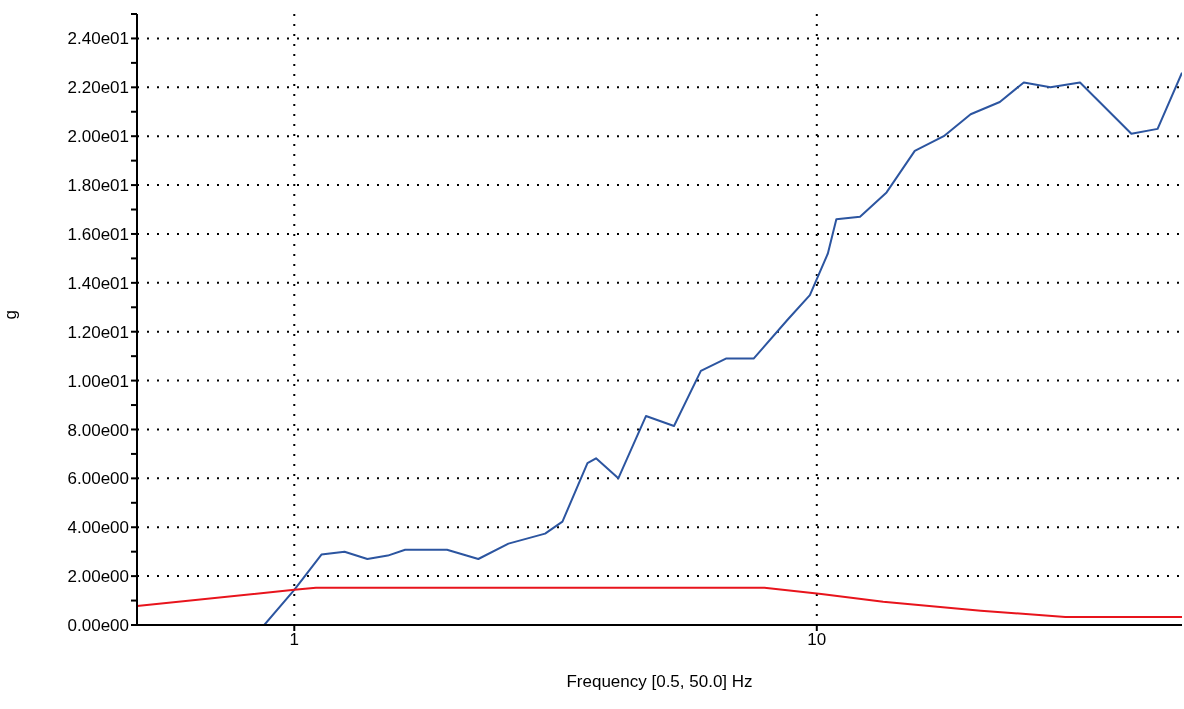  Describe the element at coordinates (98, 283) in the screenshot. I see `y-tick-label: 1.40e01` at that location.